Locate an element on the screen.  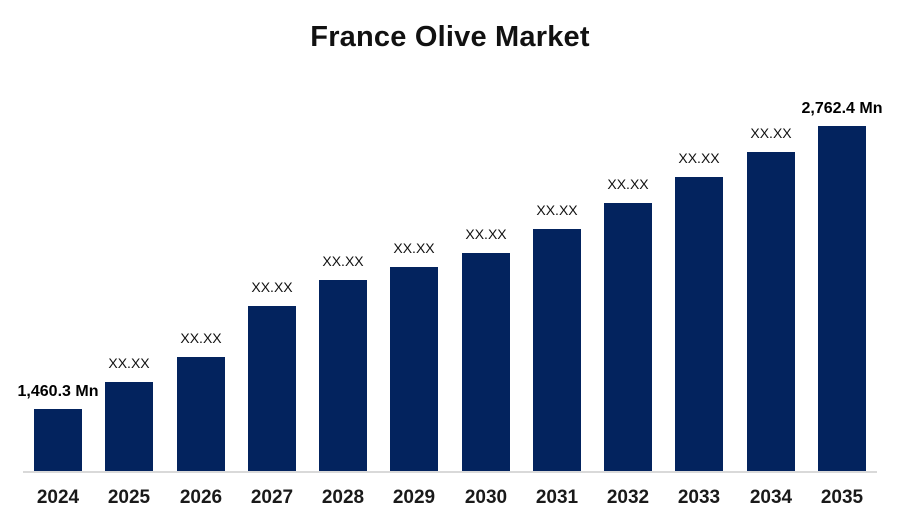
x-axis-tick-label-2028: 2028 is located at coordinates (343, 497).